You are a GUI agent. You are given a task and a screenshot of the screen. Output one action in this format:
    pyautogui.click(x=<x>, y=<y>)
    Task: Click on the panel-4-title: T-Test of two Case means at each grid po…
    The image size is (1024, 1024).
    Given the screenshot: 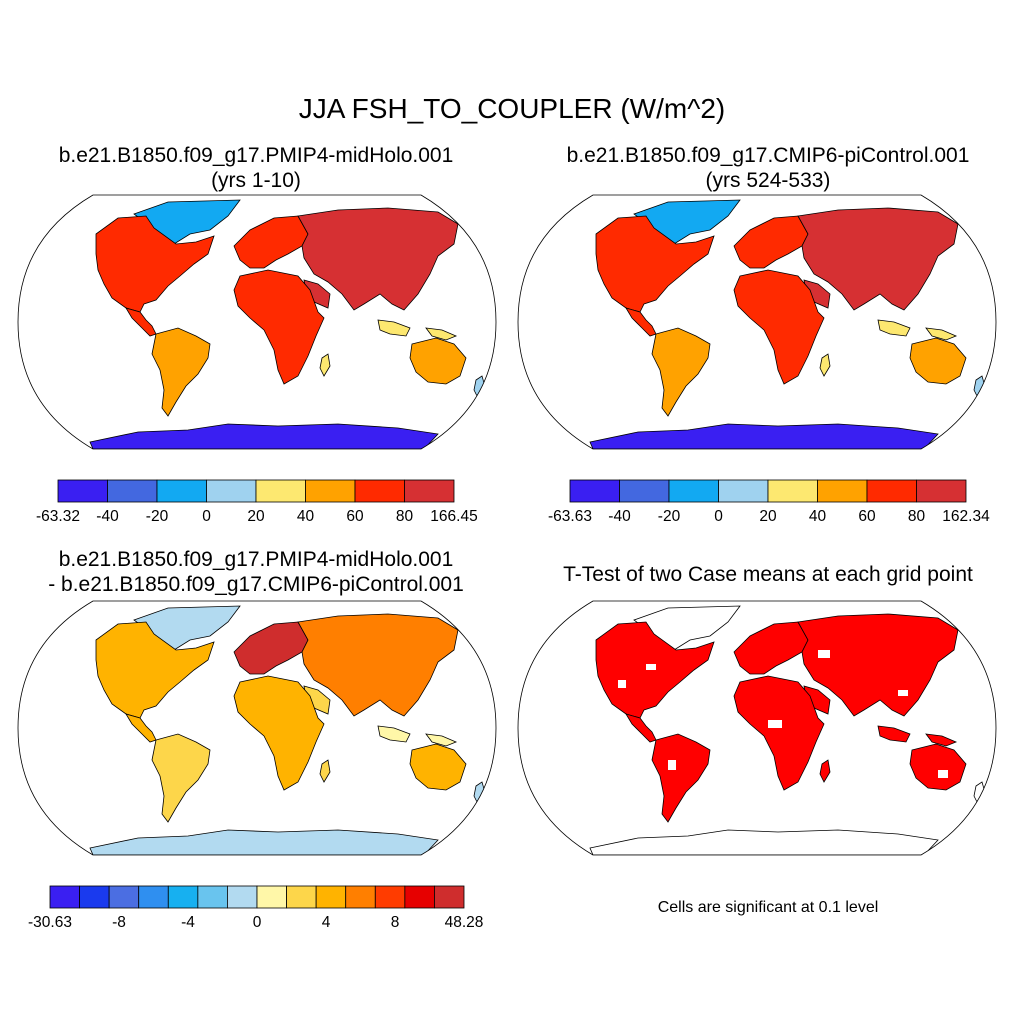 What is the action you would take?
    pyautogui.click(x=768, y=574)
    